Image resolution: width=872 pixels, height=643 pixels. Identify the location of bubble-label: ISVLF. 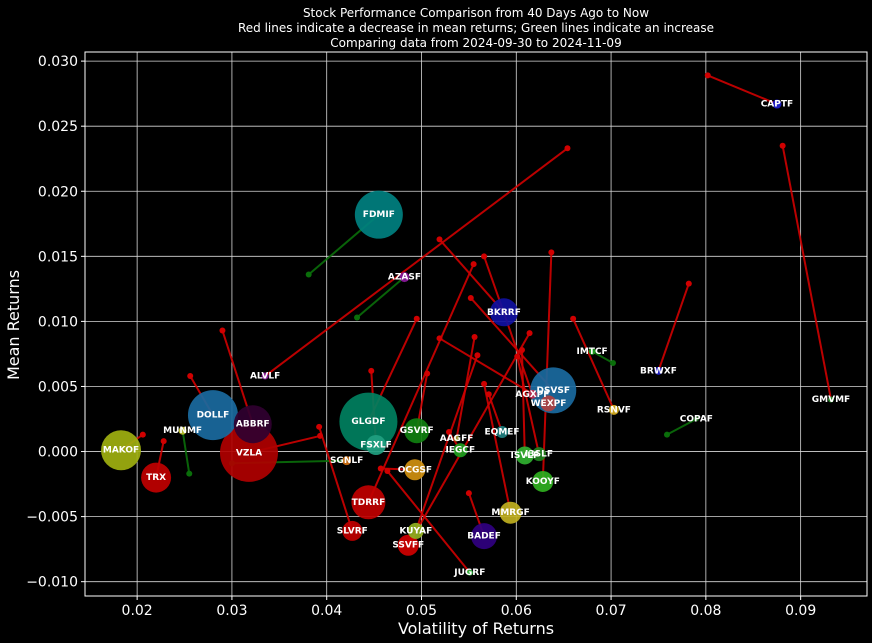
(524, 456).